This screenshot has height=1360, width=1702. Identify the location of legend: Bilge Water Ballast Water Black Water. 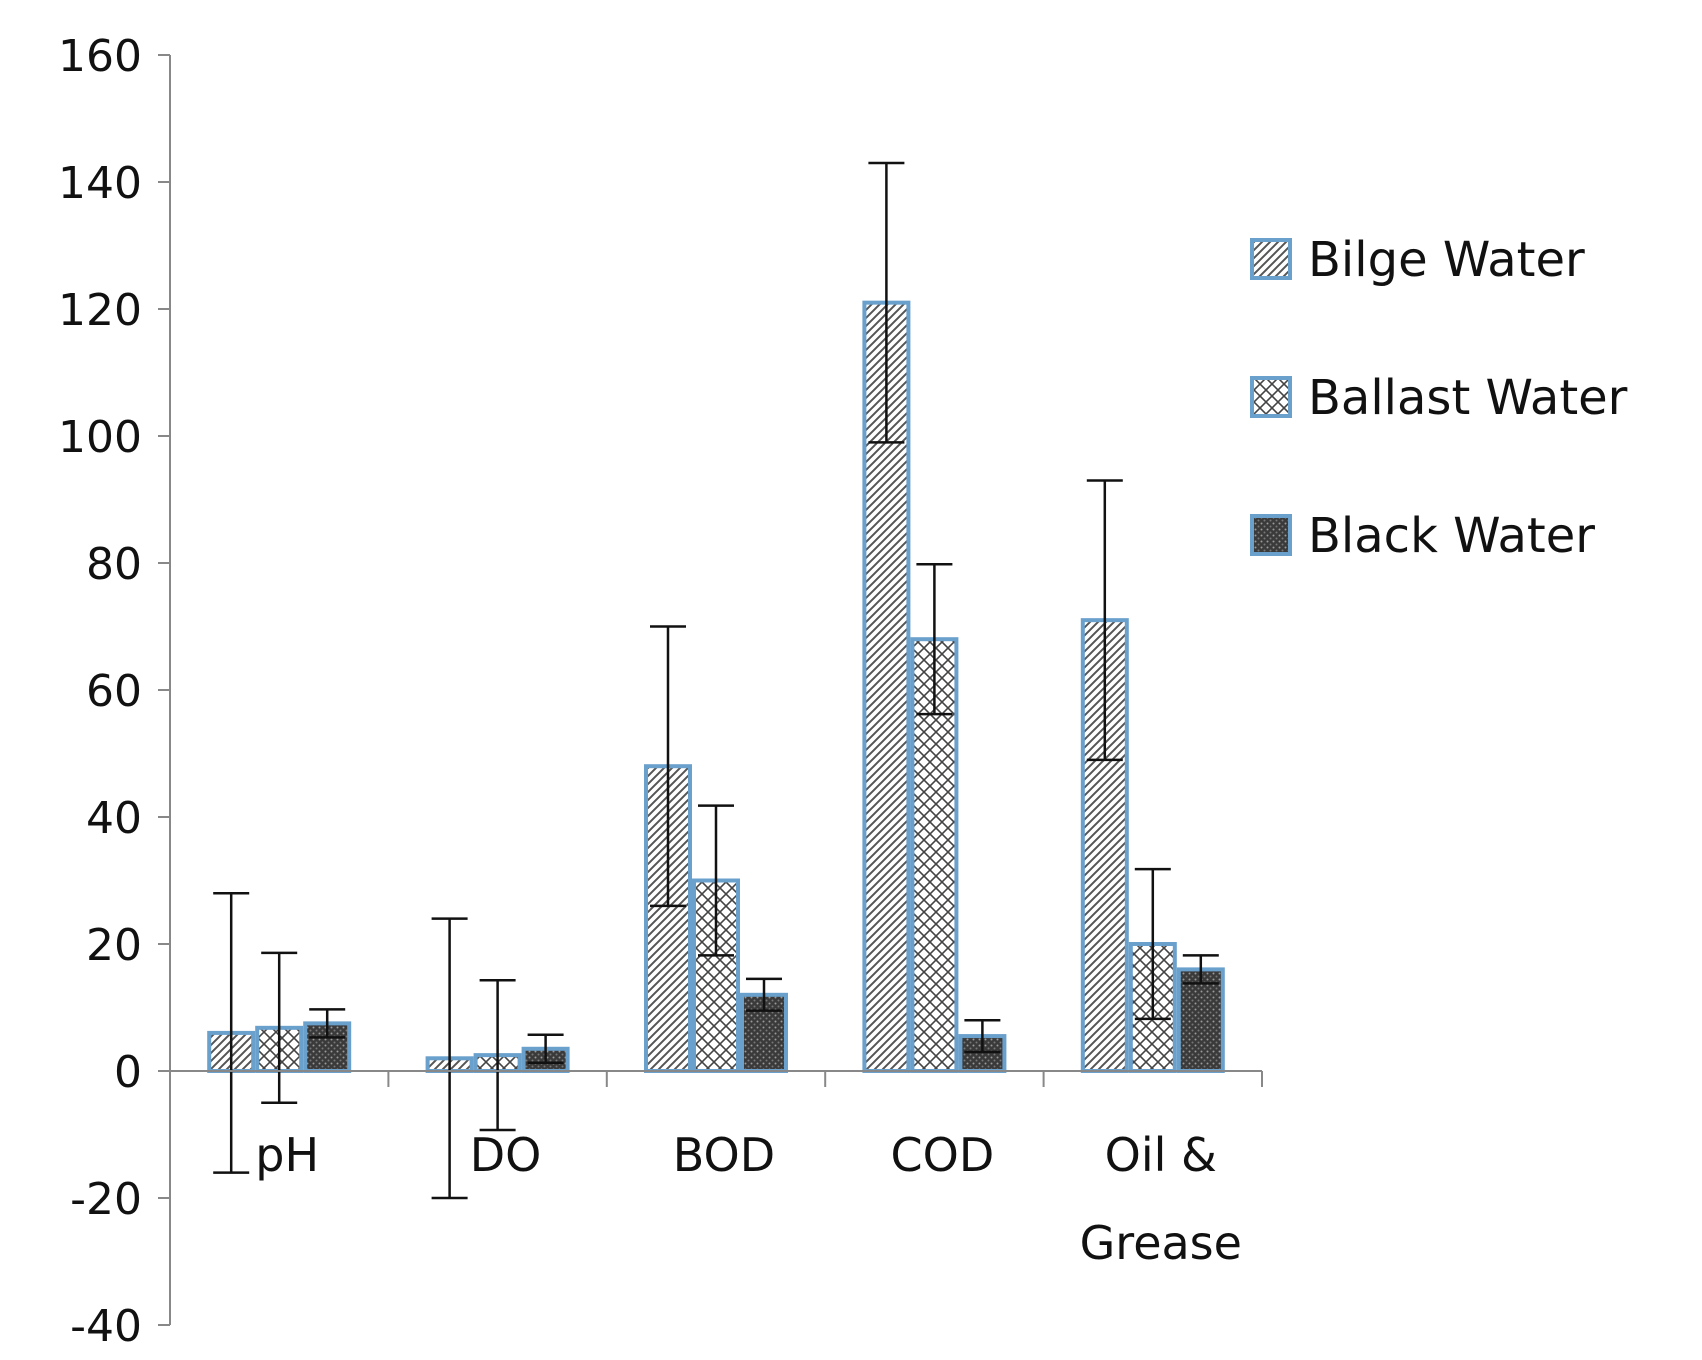
(1439, 398).